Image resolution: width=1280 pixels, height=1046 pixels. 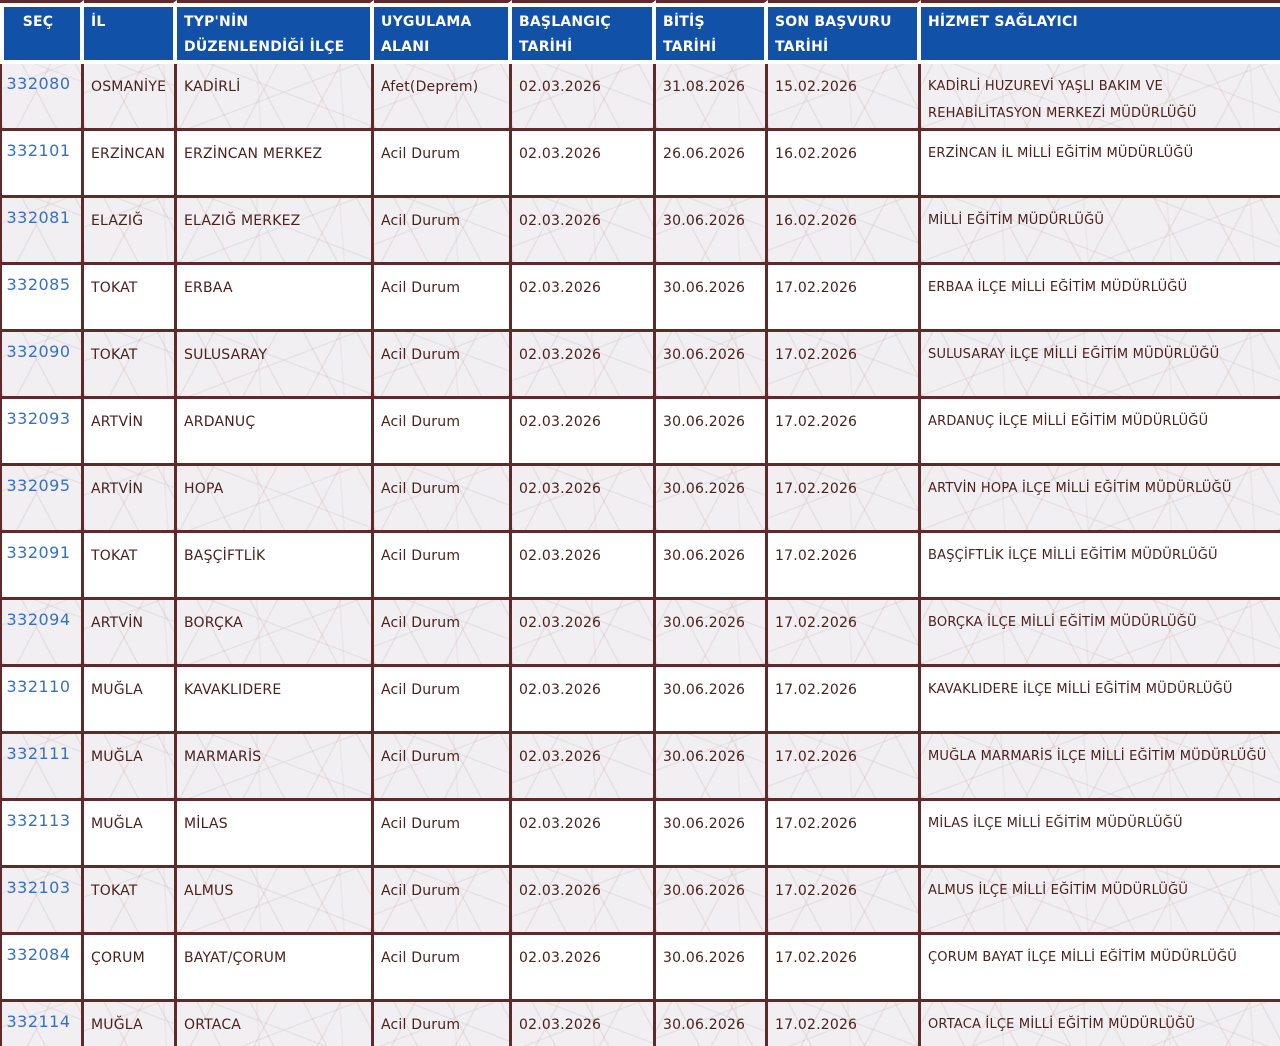 I want to click on cell-ilce: BAŞÇİFTLİK, so click(x=275, y=566).